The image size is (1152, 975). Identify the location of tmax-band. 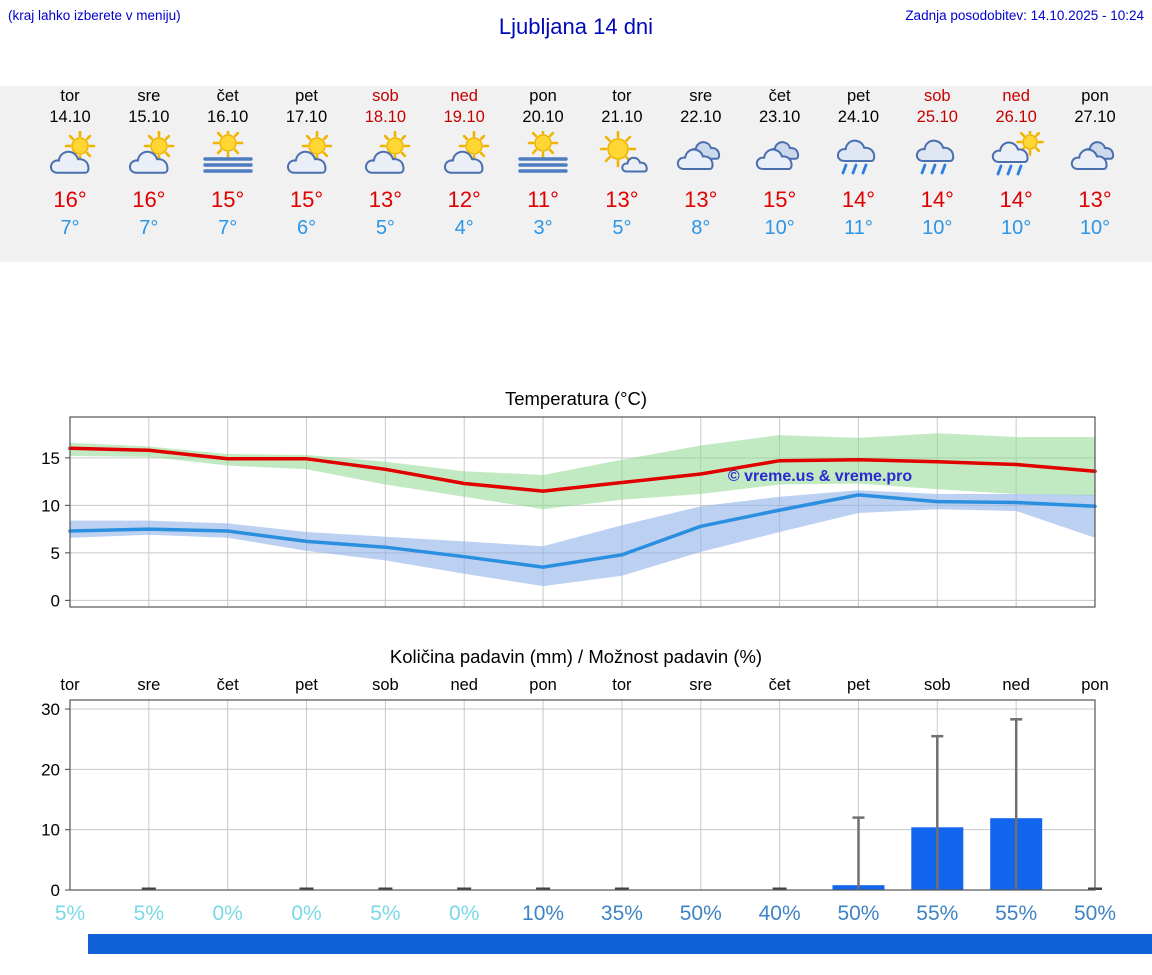
(582, 471).